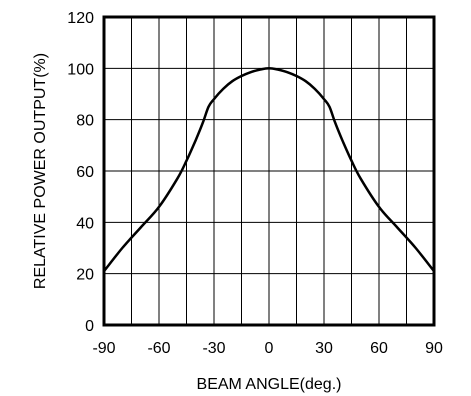 The image size is (471, 396). I want to click on x-tick-label: -30, so click(213, 348).